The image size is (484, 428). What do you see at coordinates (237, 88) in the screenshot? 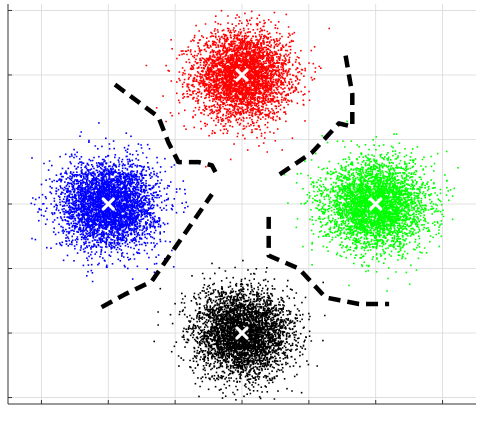
I see `cluster-0-points` at bounding box center [237, 88].